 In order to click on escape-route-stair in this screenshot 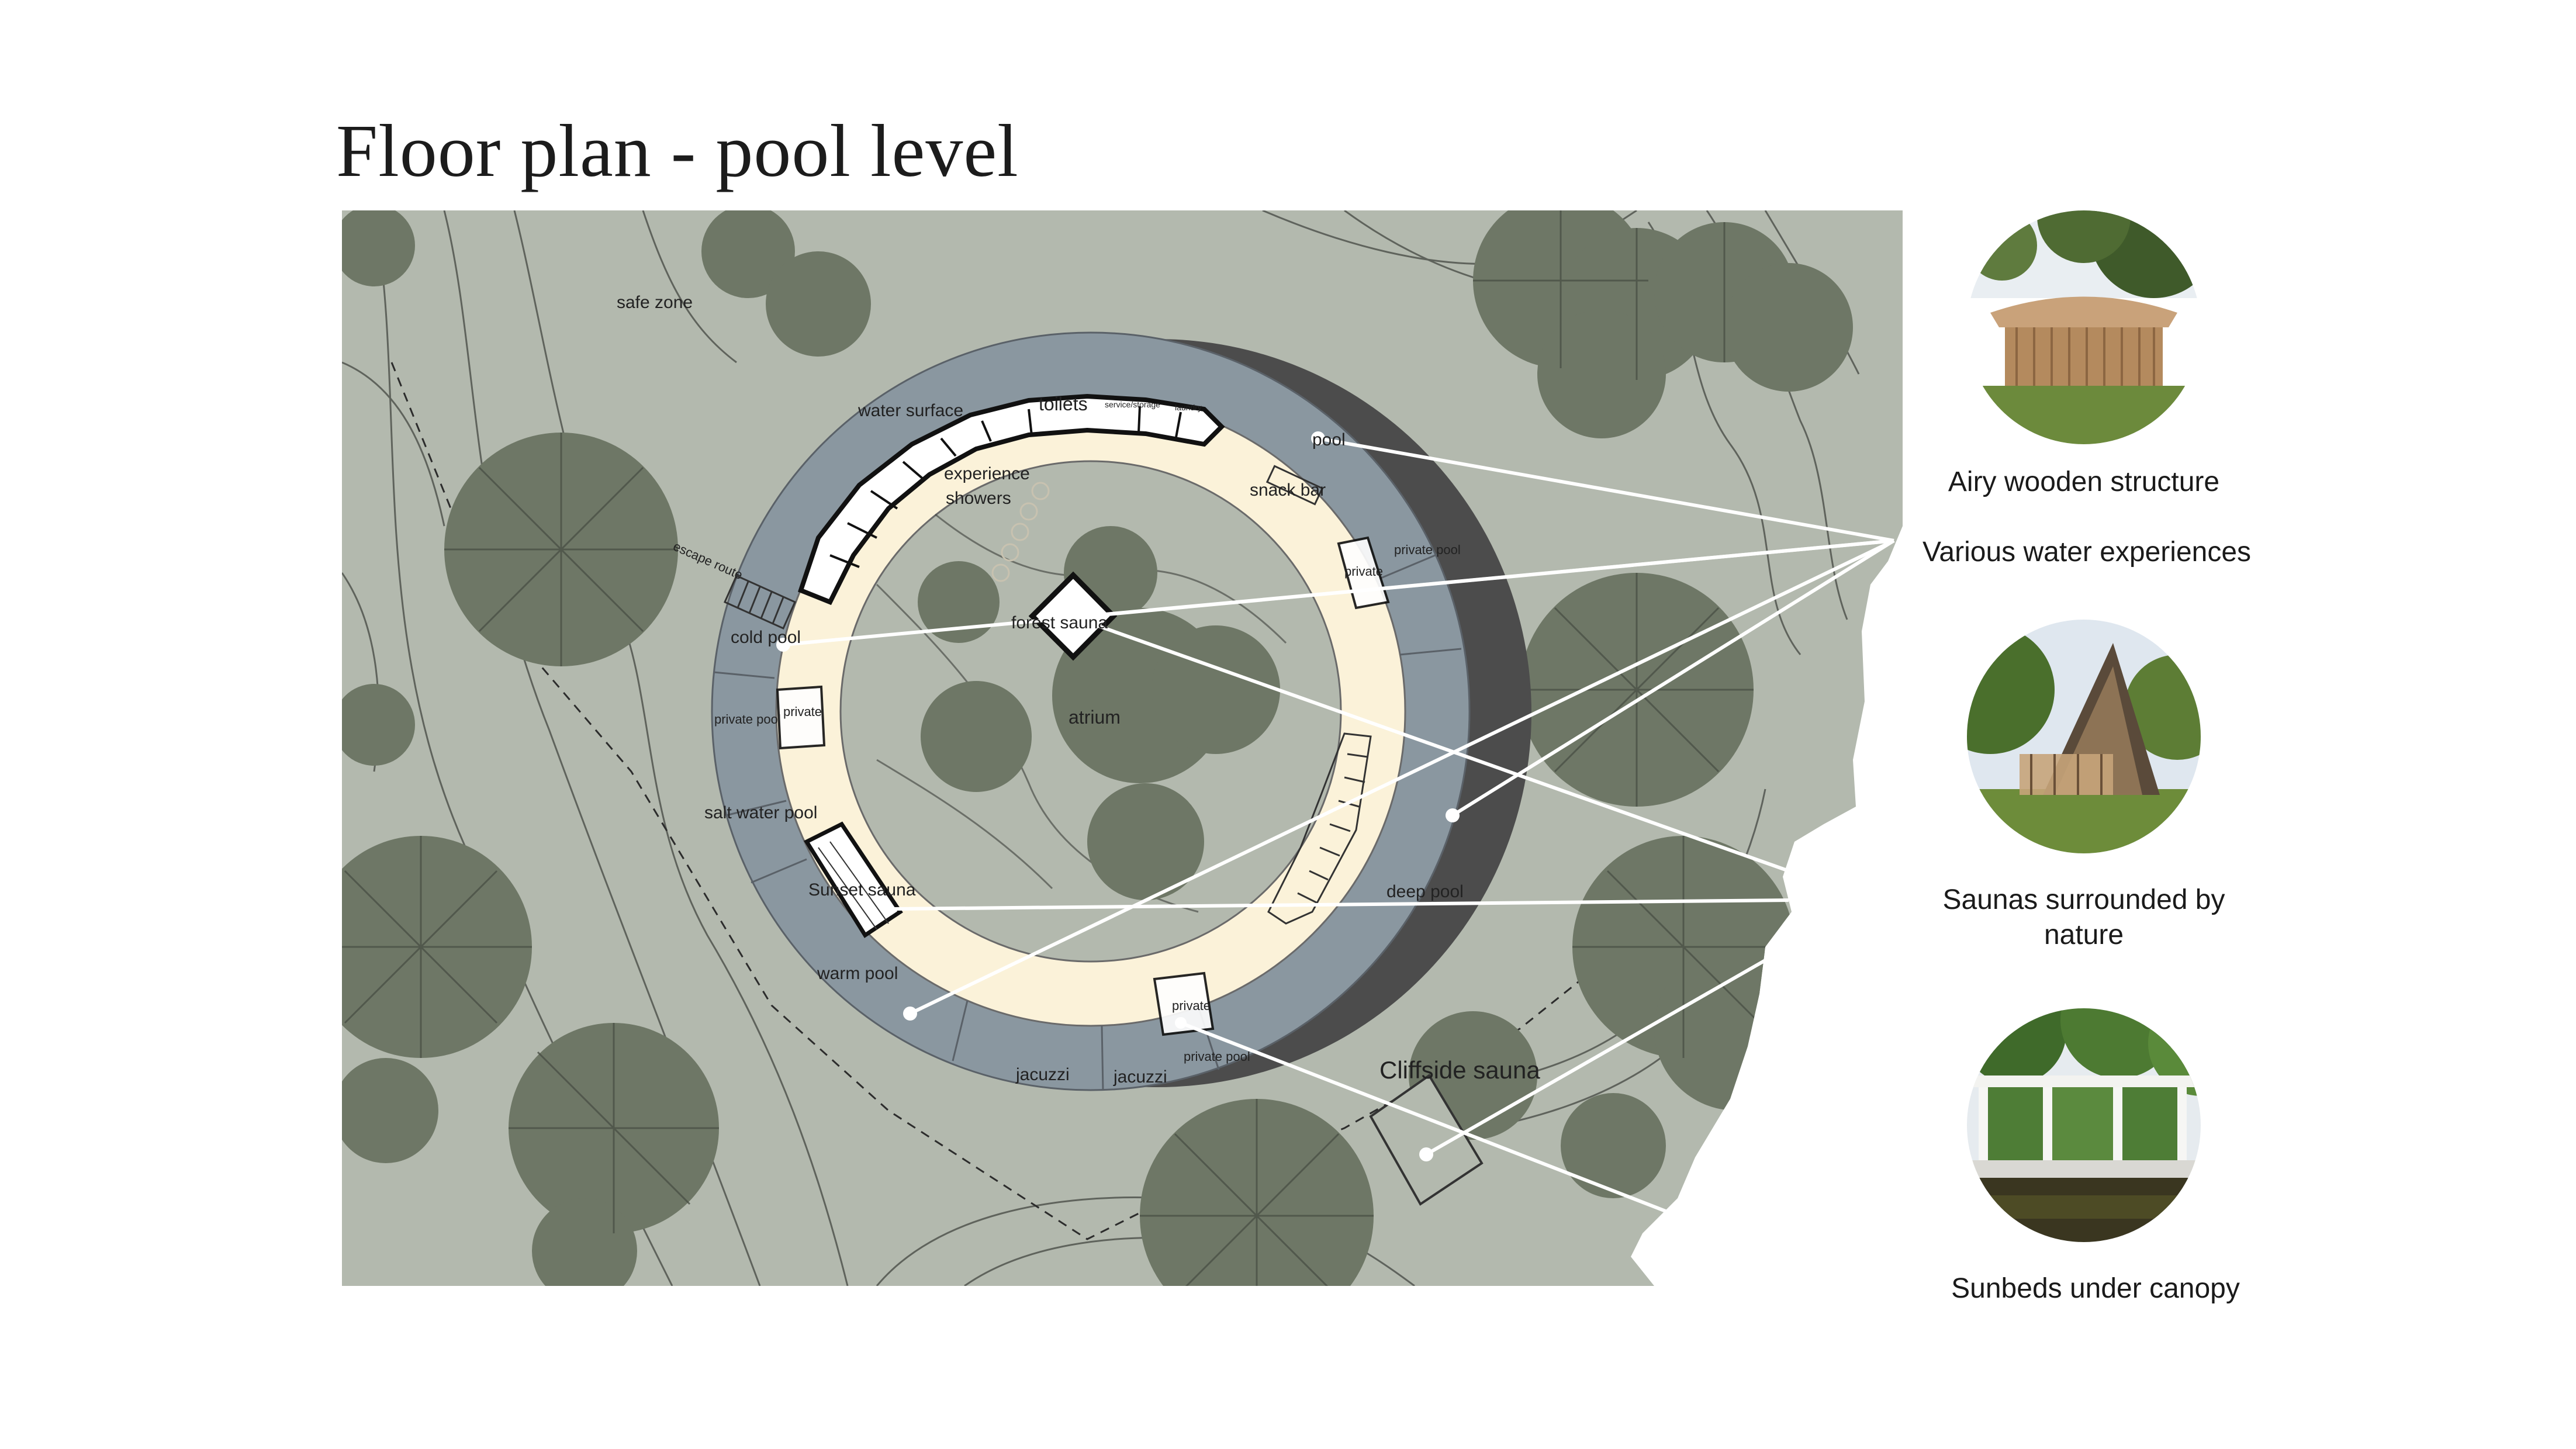, I will do `click(760, 603)`.